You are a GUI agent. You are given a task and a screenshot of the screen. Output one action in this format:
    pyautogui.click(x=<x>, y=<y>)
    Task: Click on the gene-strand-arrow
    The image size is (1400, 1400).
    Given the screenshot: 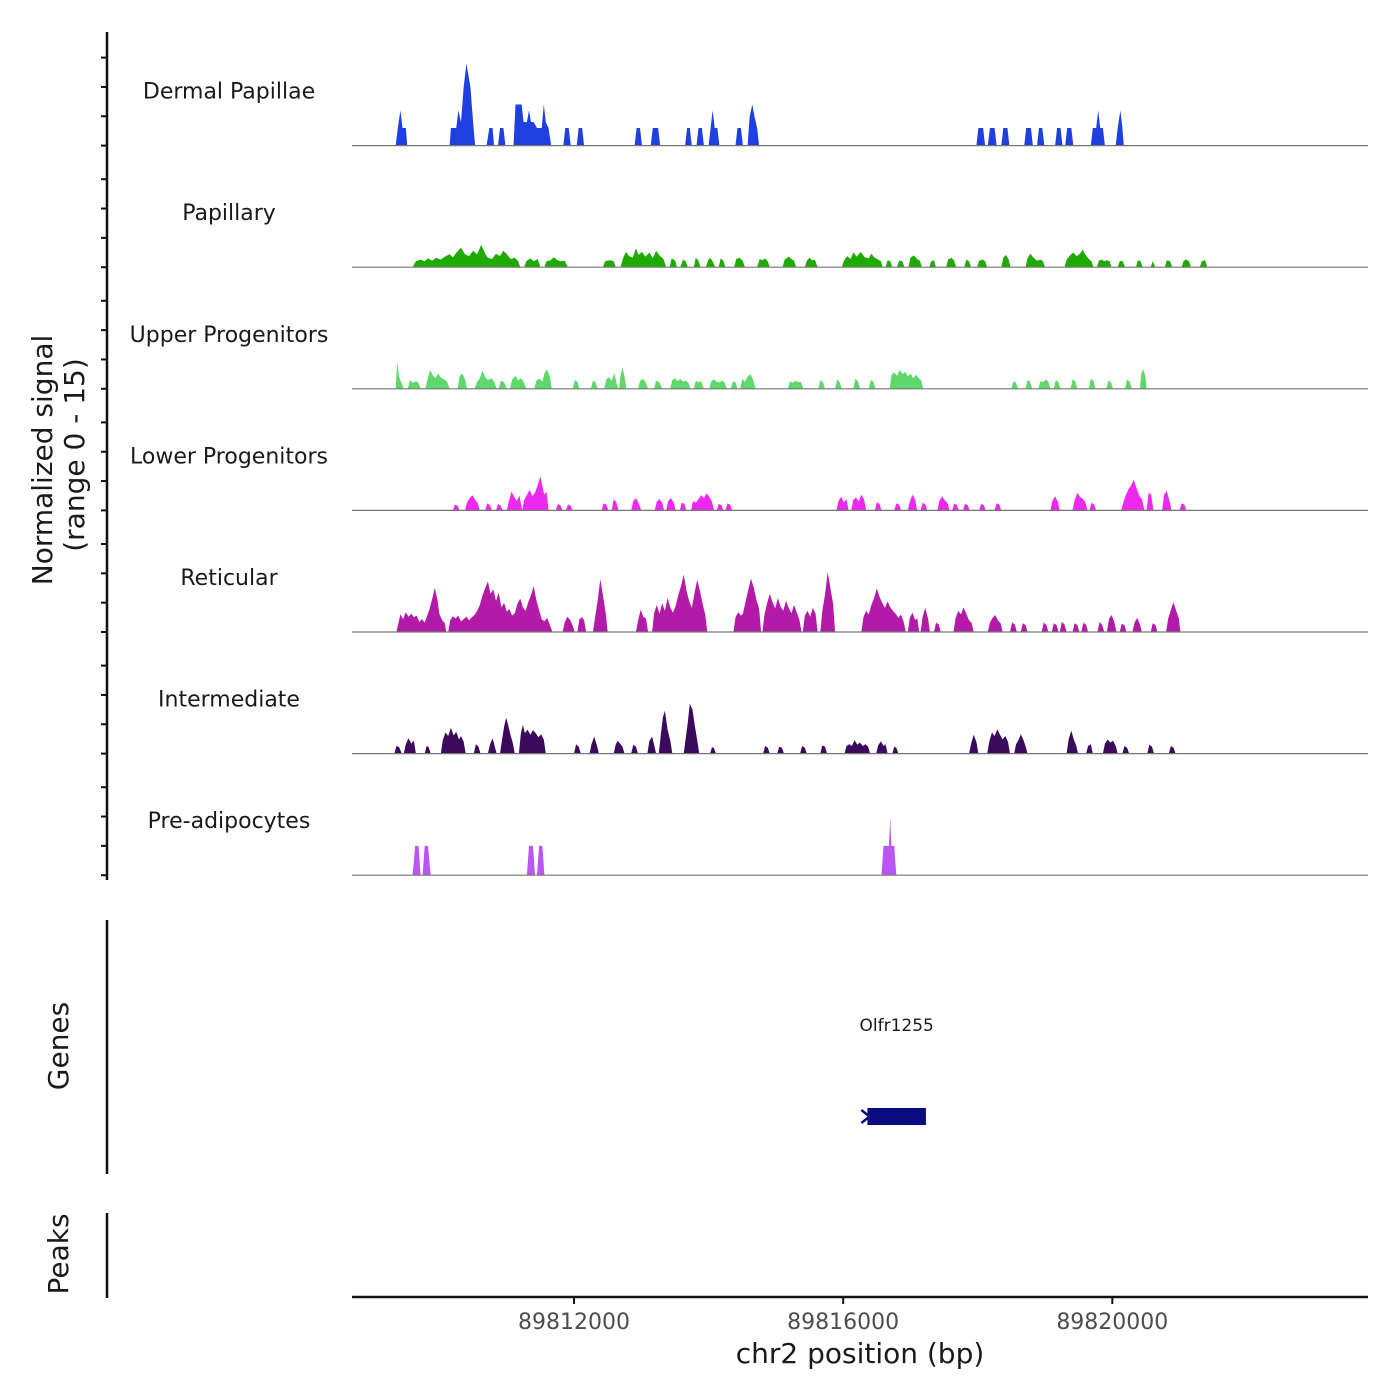 What is the action you would take?
    pyautogui.click(x=866, y=1116)
    